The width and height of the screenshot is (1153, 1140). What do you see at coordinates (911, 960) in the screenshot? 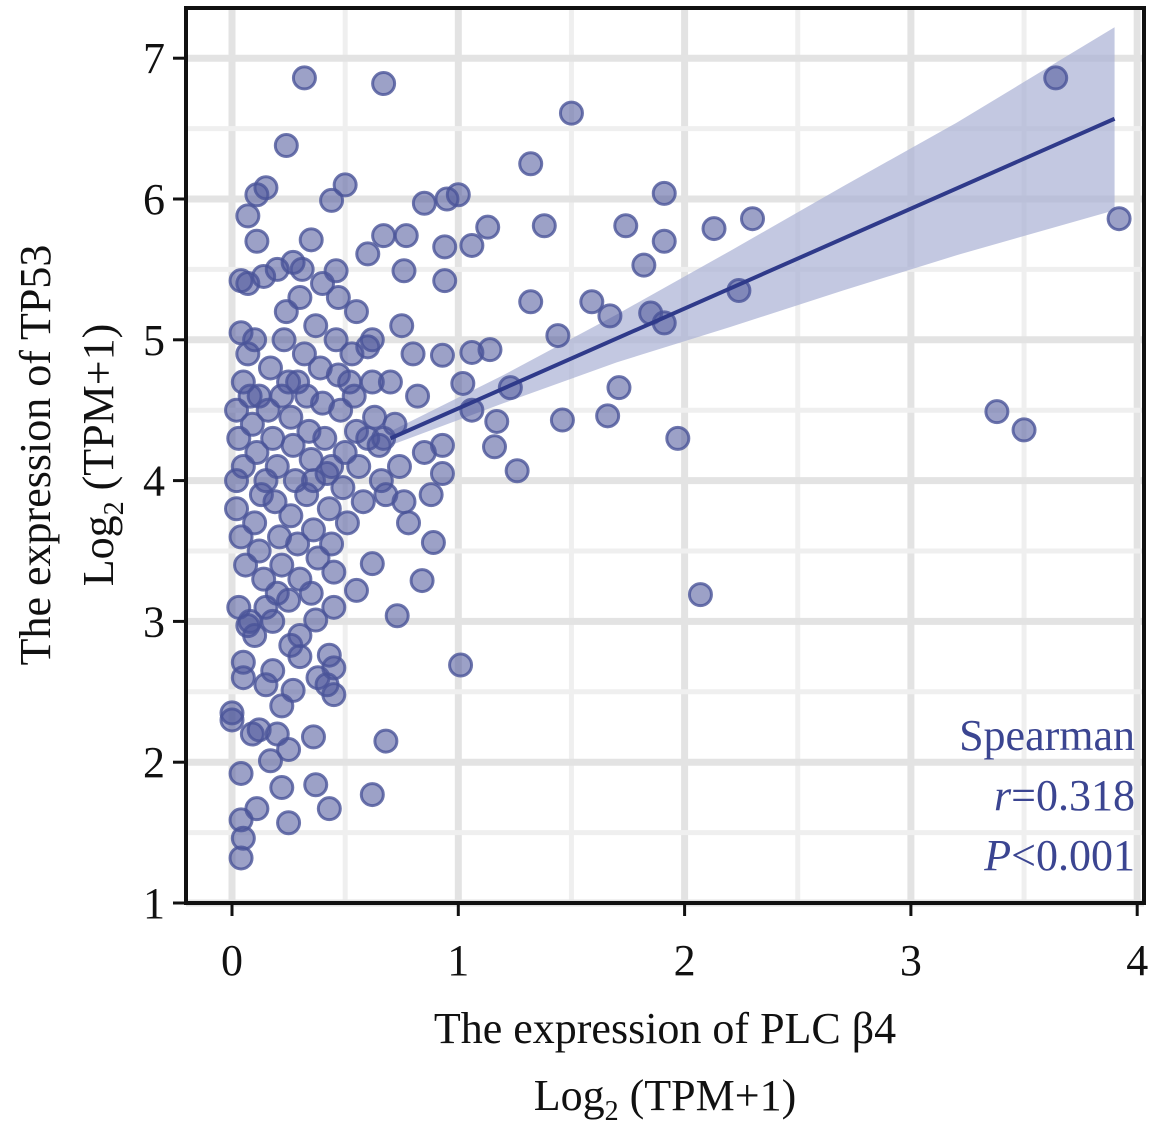
I see `x-tick-label: 3` at bounding box center [911, 960].